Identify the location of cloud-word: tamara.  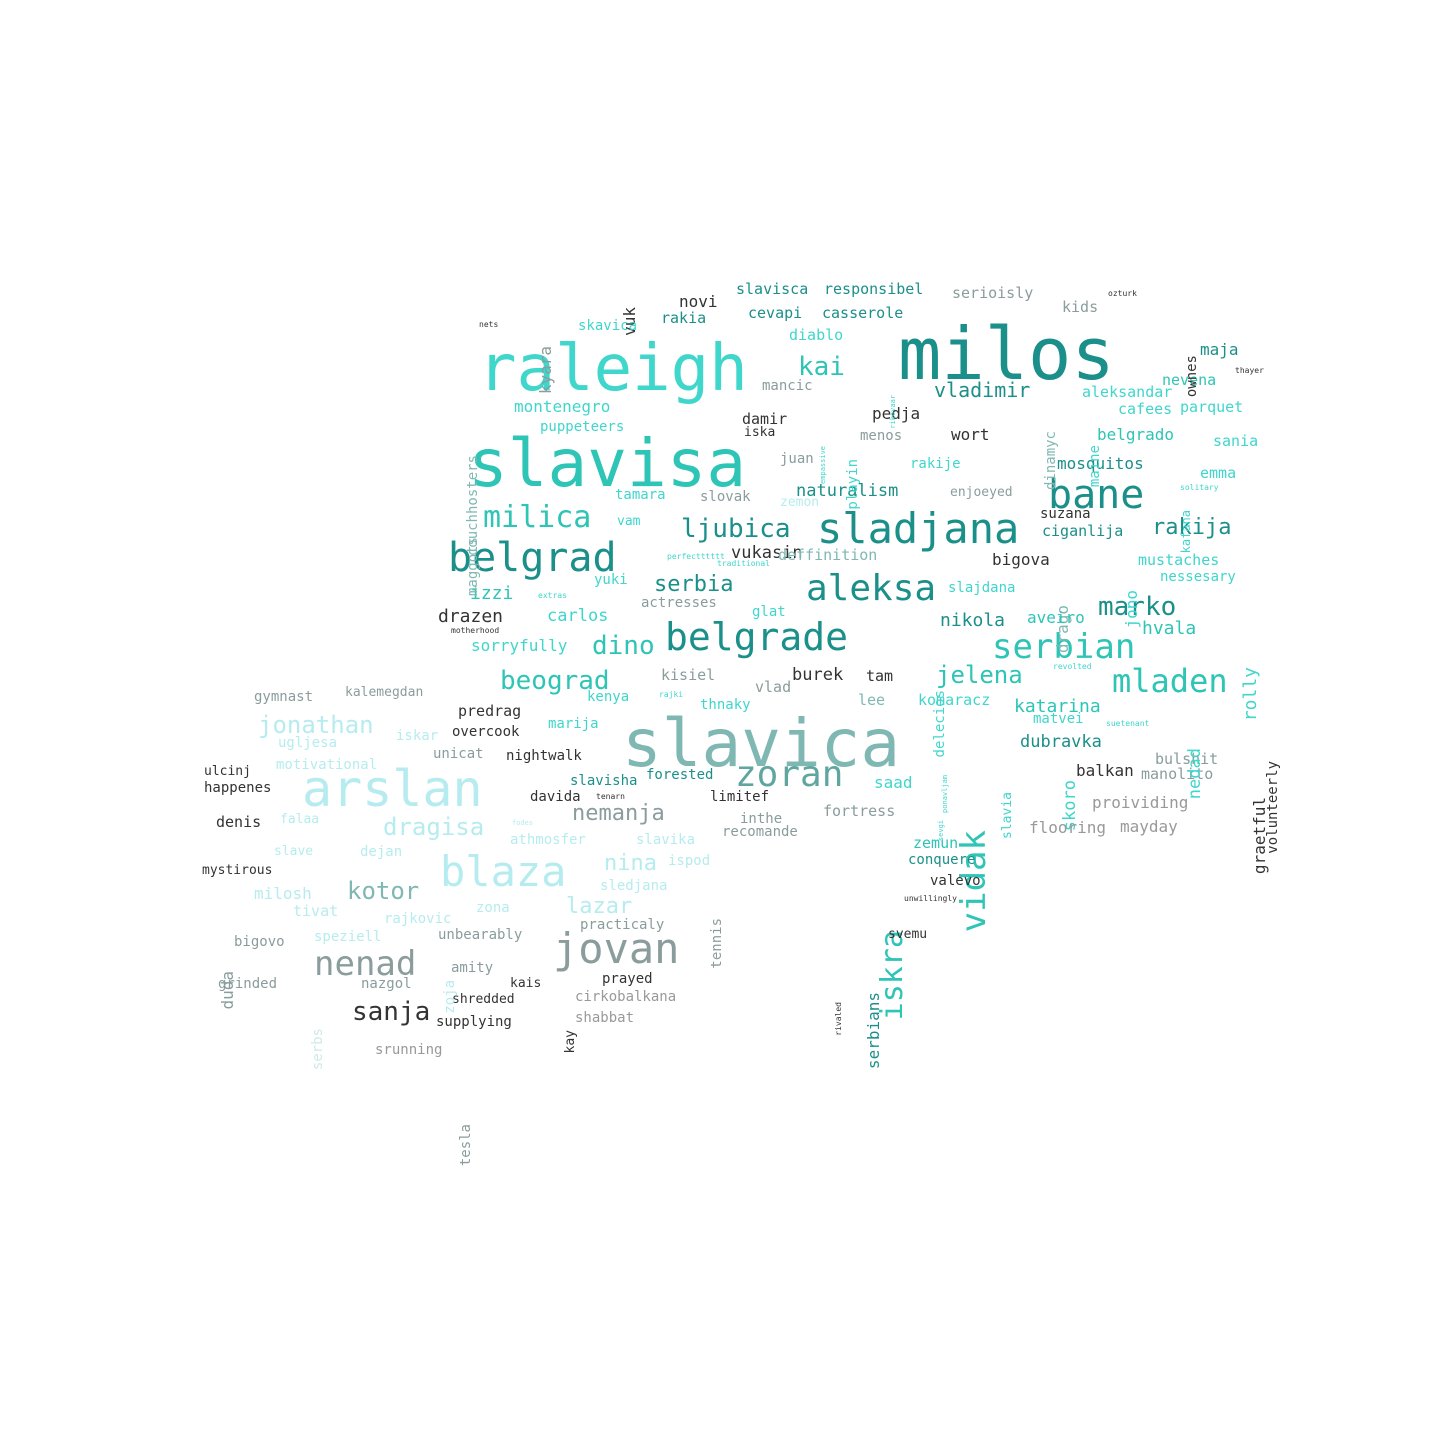
(640, 495).